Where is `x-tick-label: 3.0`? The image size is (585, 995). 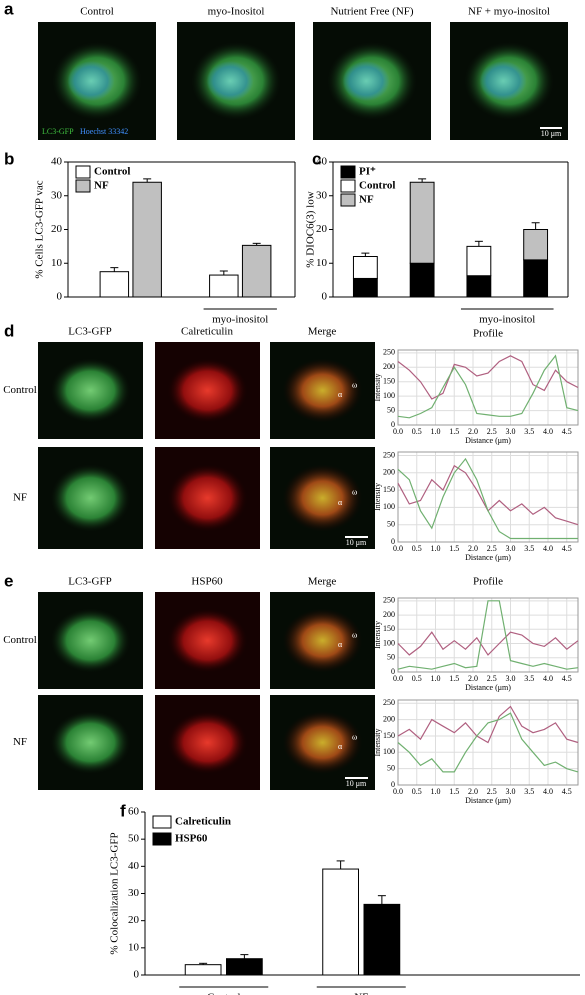
x-tick-label: 3.0 is located at coordinates (511, 678).